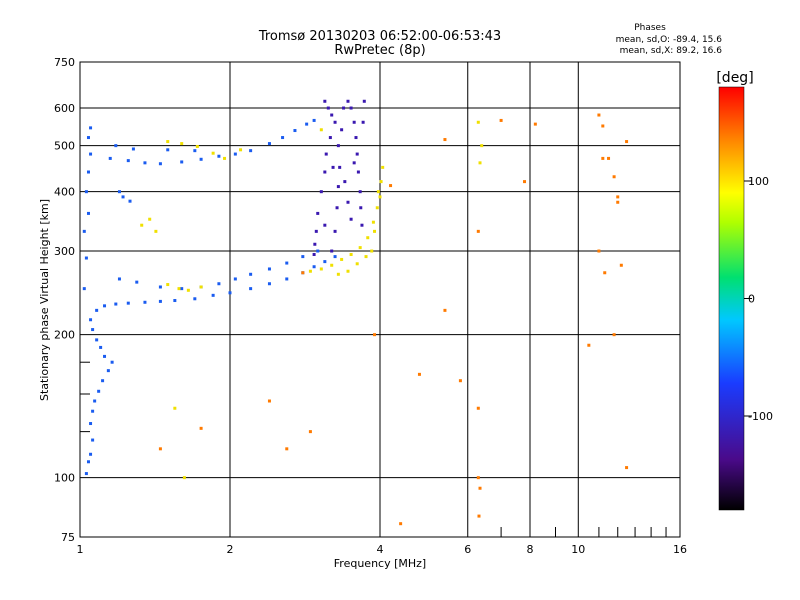 This screenshot has height=600, width=800. What do you see at coordinates (44, 300) in the screenshot?
I see `y-axis-label: Stationary phase Virtual Height [km]` at bounding box center [44, 300].